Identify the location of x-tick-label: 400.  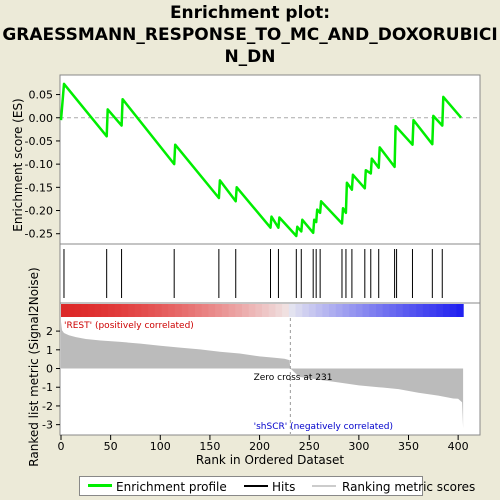
(458, 446).